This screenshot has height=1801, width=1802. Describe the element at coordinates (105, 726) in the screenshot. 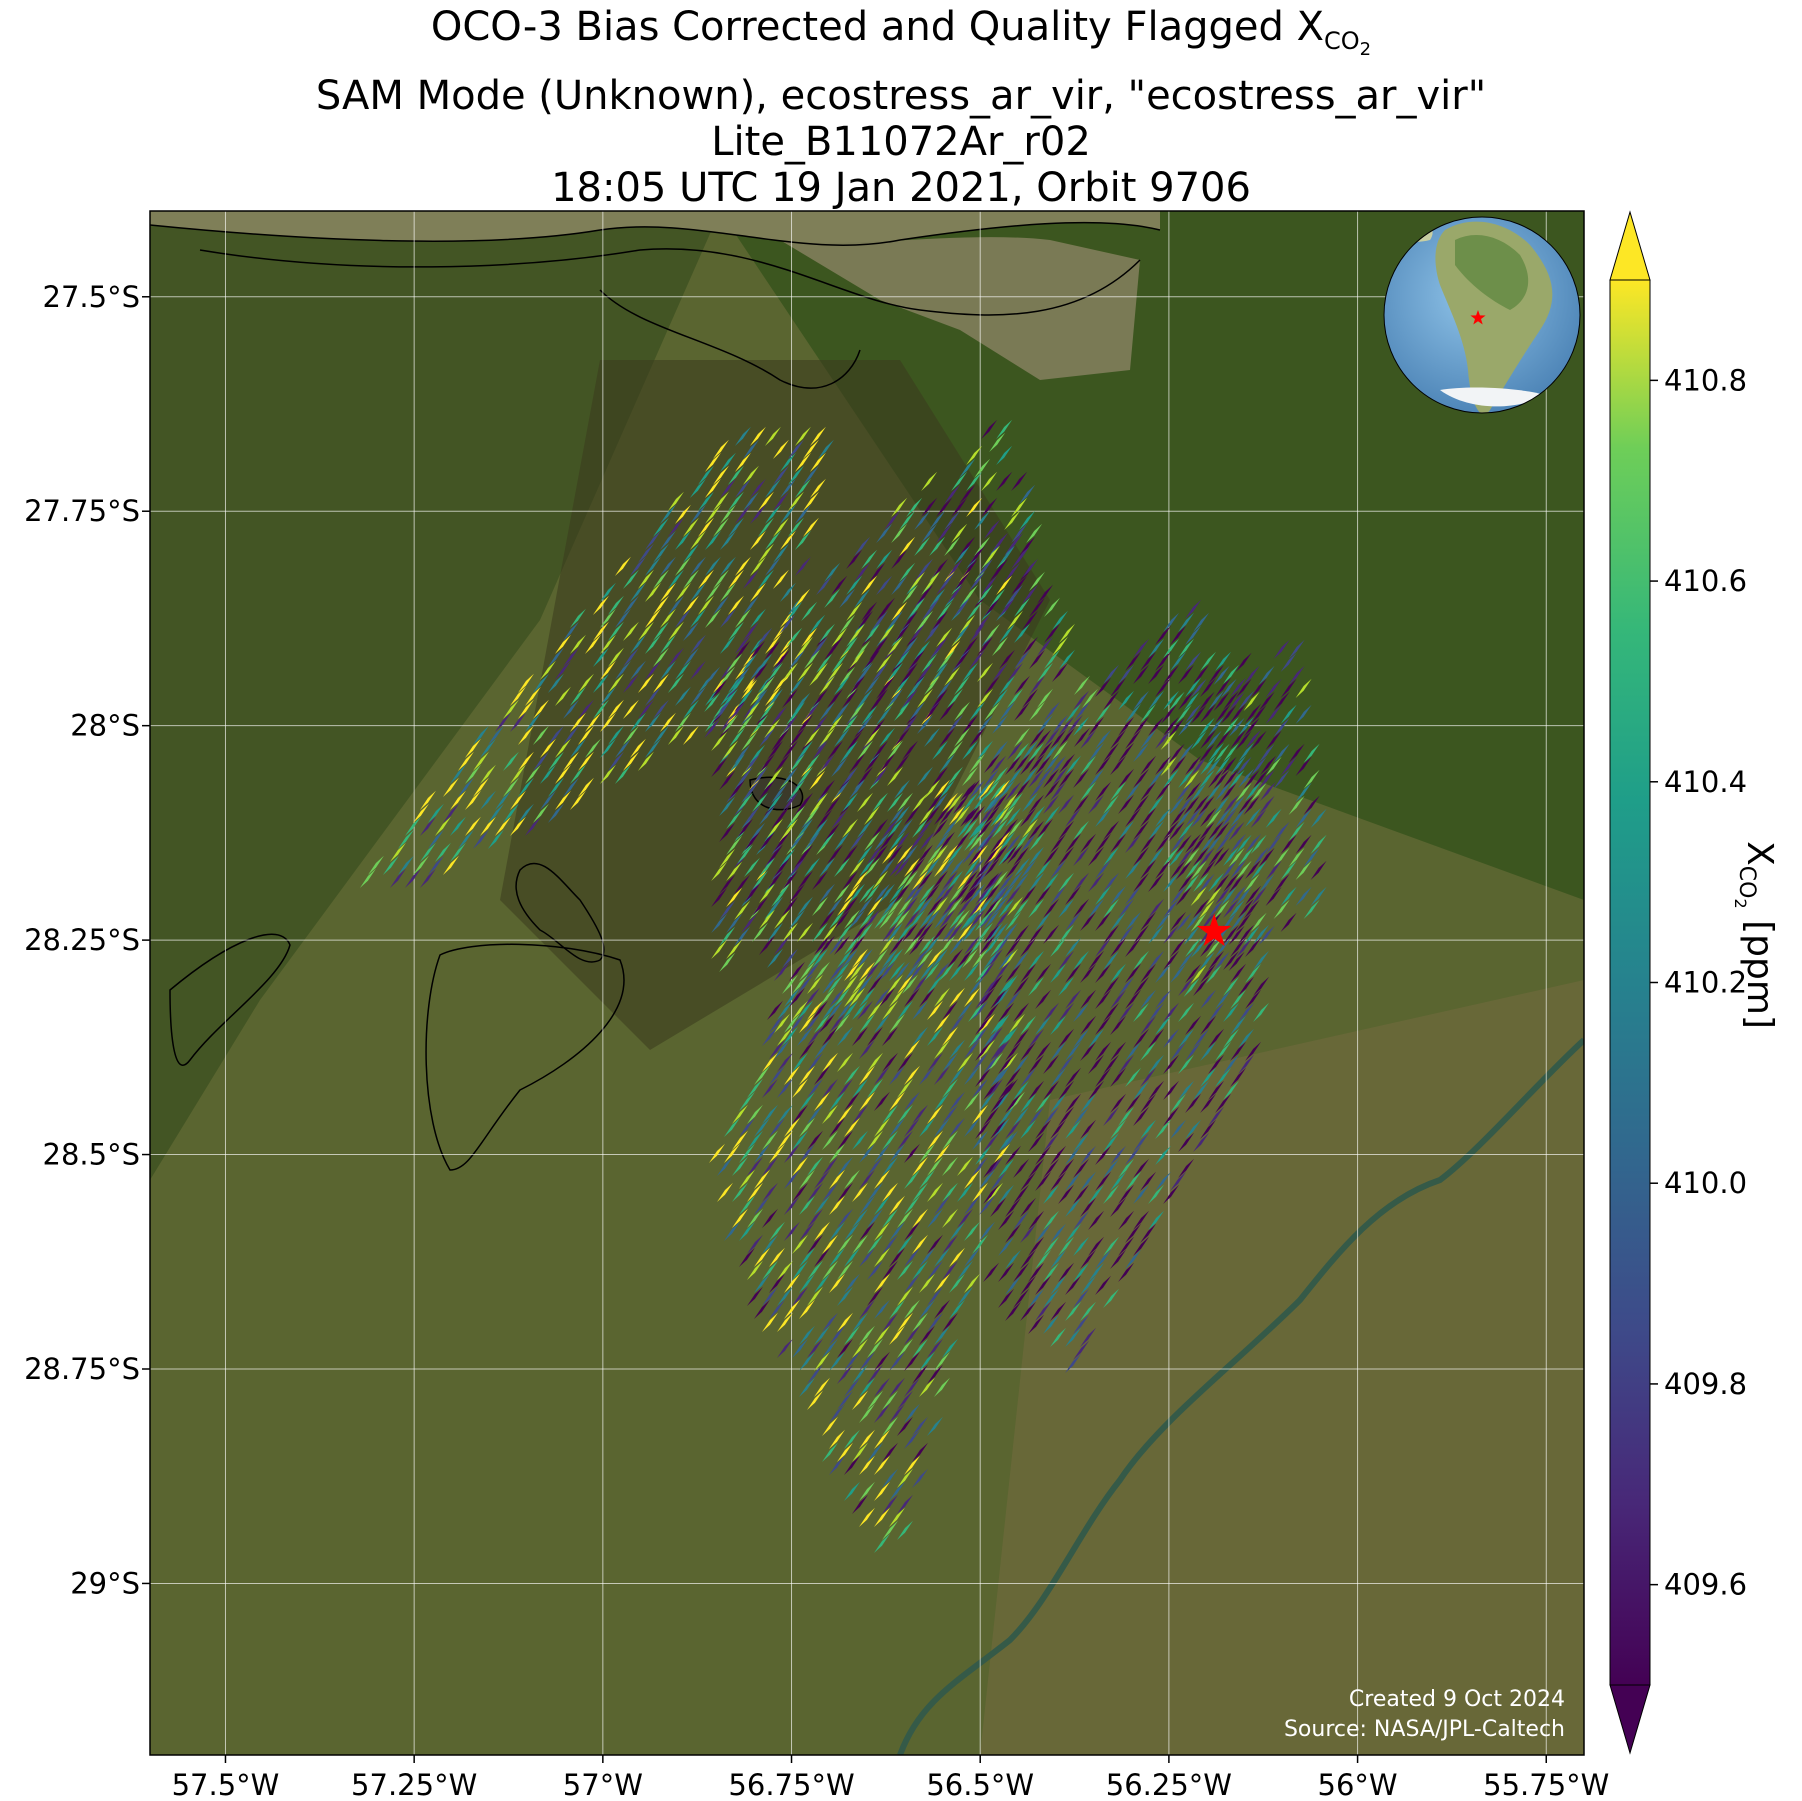

I see `lat-tick-label: 28°S` at that location.